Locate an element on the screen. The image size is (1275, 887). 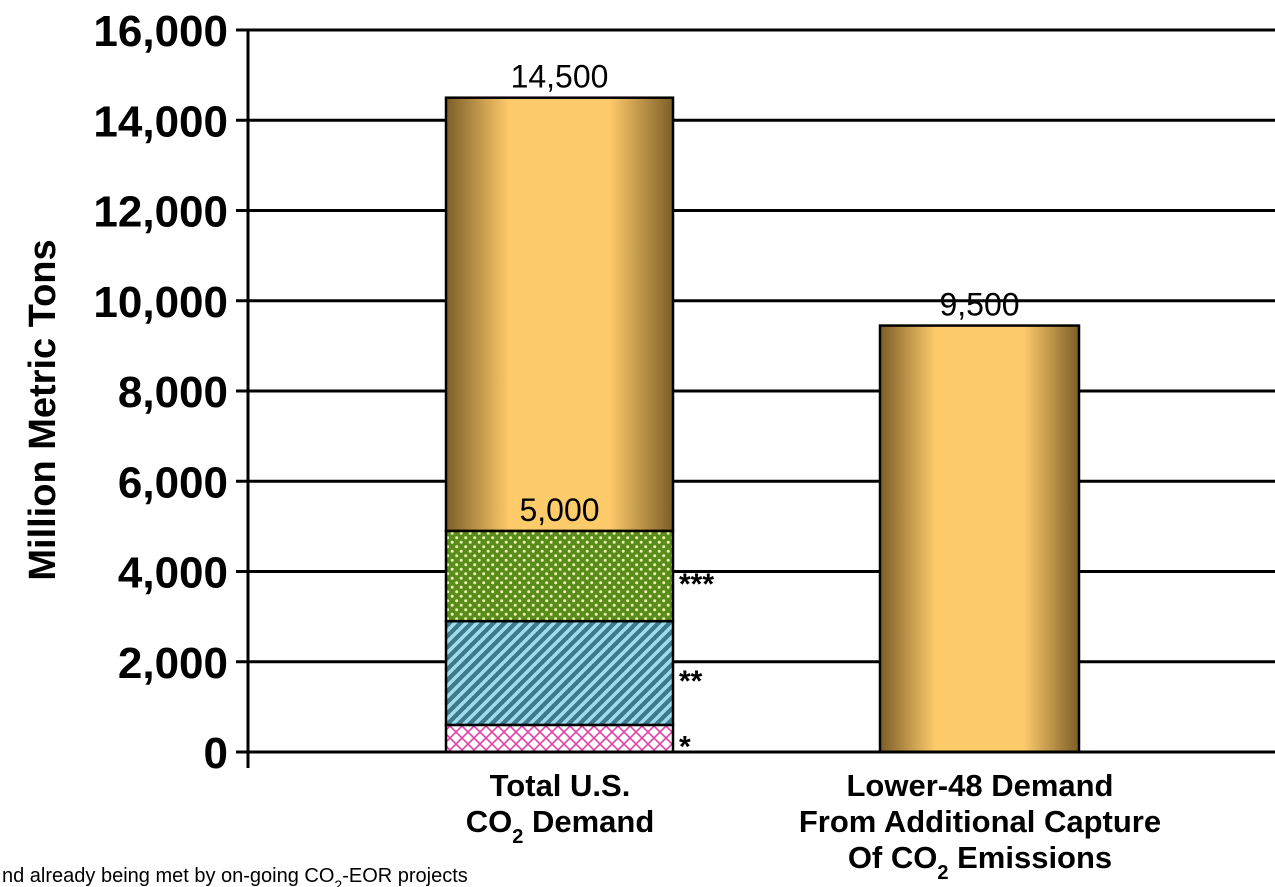
y-tick-label: 4,000 is located at coordinates (173, 573).